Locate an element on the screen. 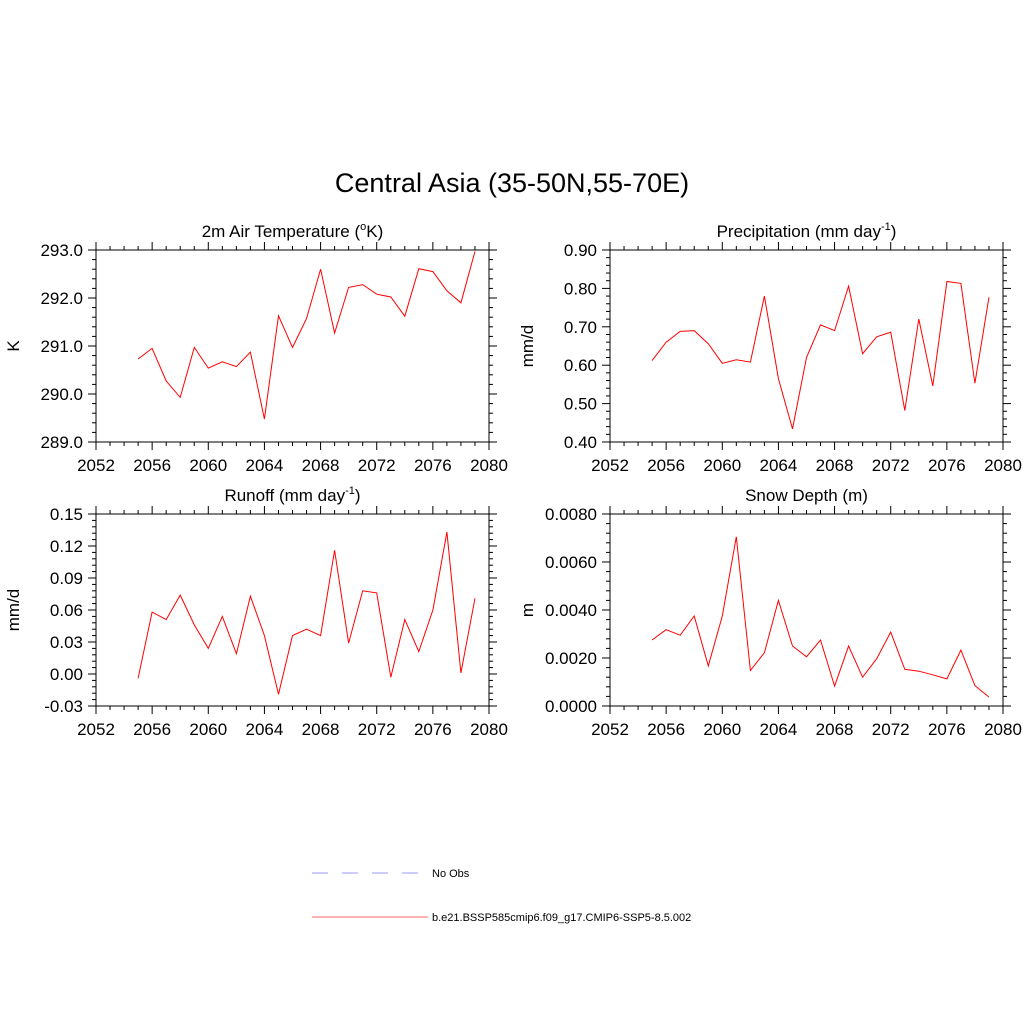 This screenshot has width=1024, height=1024. y-tick-label: 0.60 is located at coordinates (580, 365).